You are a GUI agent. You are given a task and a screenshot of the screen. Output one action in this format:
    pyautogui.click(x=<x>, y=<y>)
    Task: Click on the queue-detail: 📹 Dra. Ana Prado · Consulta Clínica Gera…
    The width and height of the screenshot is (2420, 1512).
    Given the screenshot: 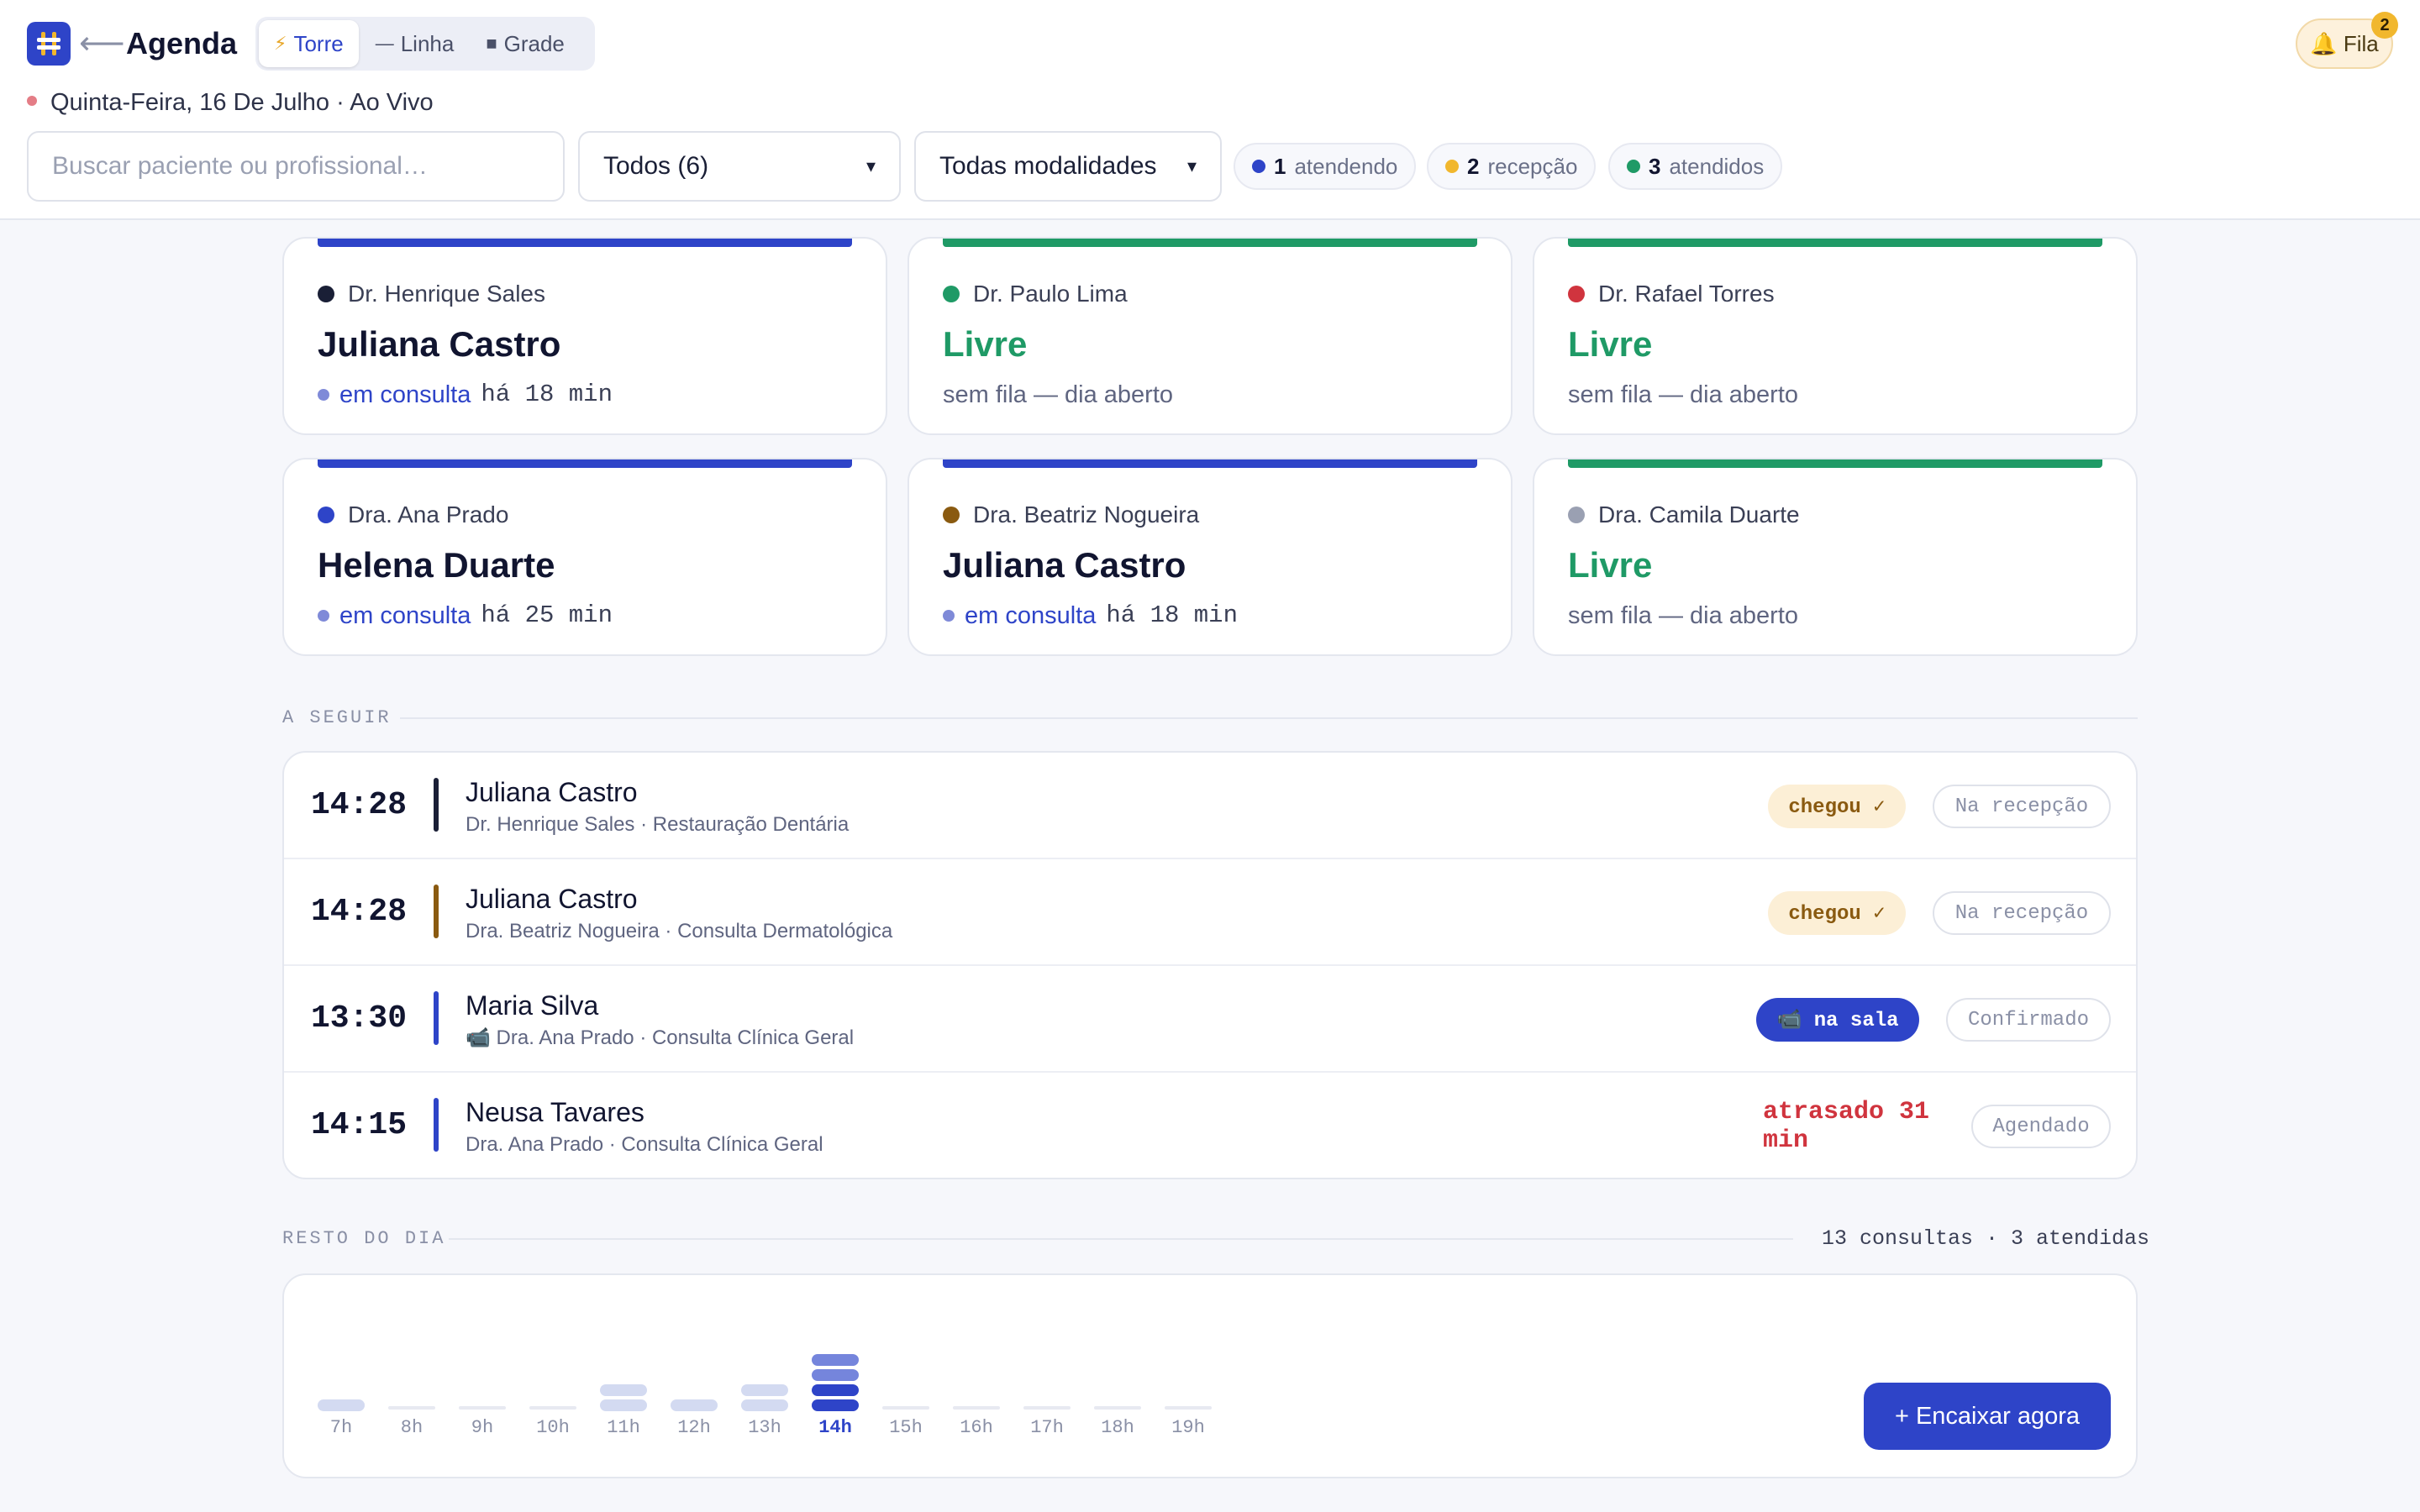 What is the action you would take?
    pyautogui.click(x=660, y=1037)
    